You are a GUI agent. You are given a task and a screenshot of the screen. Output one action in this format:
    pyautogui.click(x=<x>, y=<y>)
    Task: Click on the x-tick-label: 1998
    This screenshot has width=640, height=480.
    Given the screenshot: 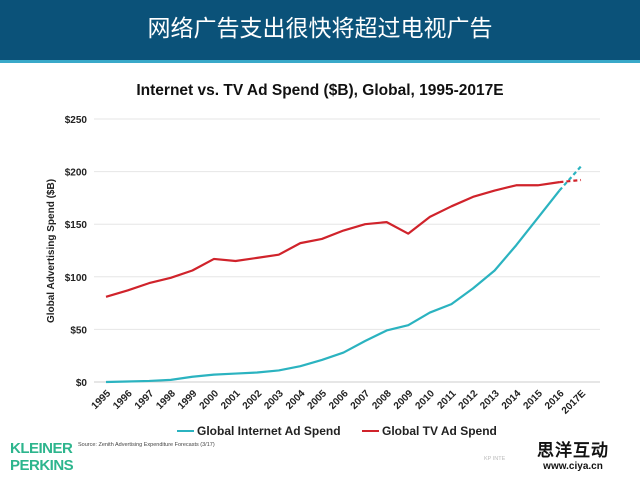 What is the action you would take?
    pyautogui.click(x=166, y=400)
    